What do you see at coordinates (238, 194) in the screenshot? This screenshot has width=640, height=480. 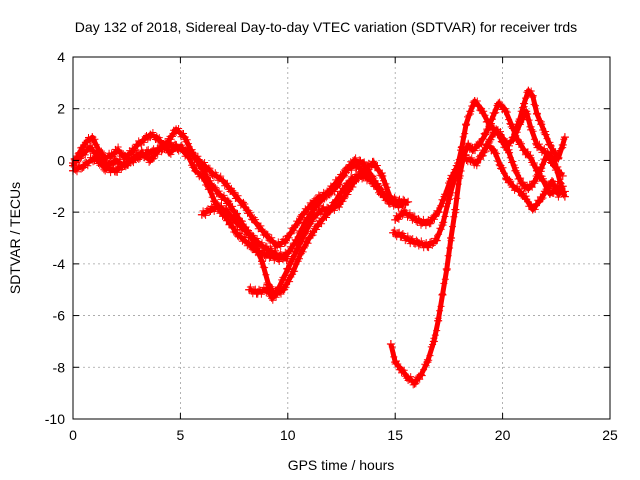 I see `series-arc-c` at bounding box center [238, 194].